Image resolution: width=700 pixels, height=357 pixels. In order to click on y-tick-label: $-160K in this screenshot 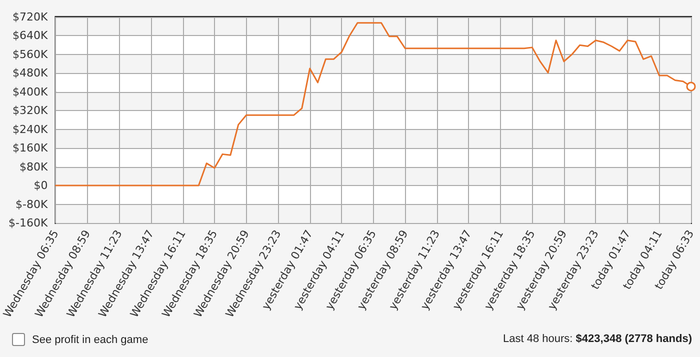, I will do `click(28, 223)`.